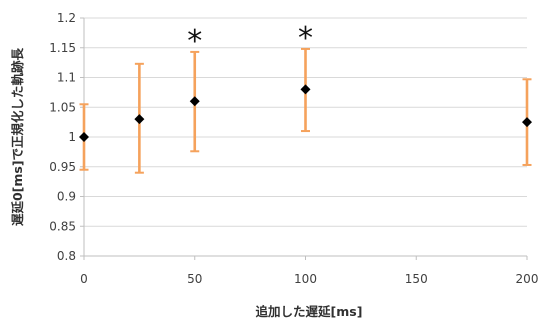 This screenshot has height=326, width=552. What do you see at coordinates (66, 78) in the screenshot?
I see `y-tick-label: 1.1` at bounding box center [66, 78].